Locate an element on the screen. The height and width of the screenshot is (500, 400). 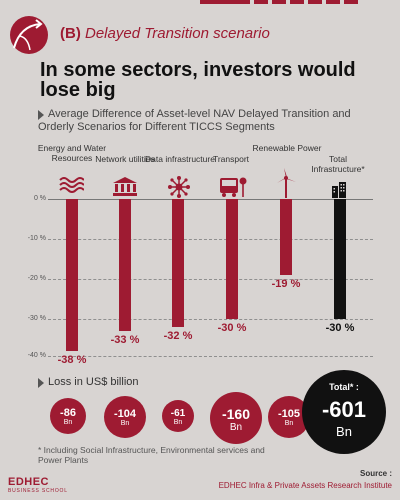
edhec-logo: EDHEC BUSINESS SCHOOL is located at coordinates (38, 485).